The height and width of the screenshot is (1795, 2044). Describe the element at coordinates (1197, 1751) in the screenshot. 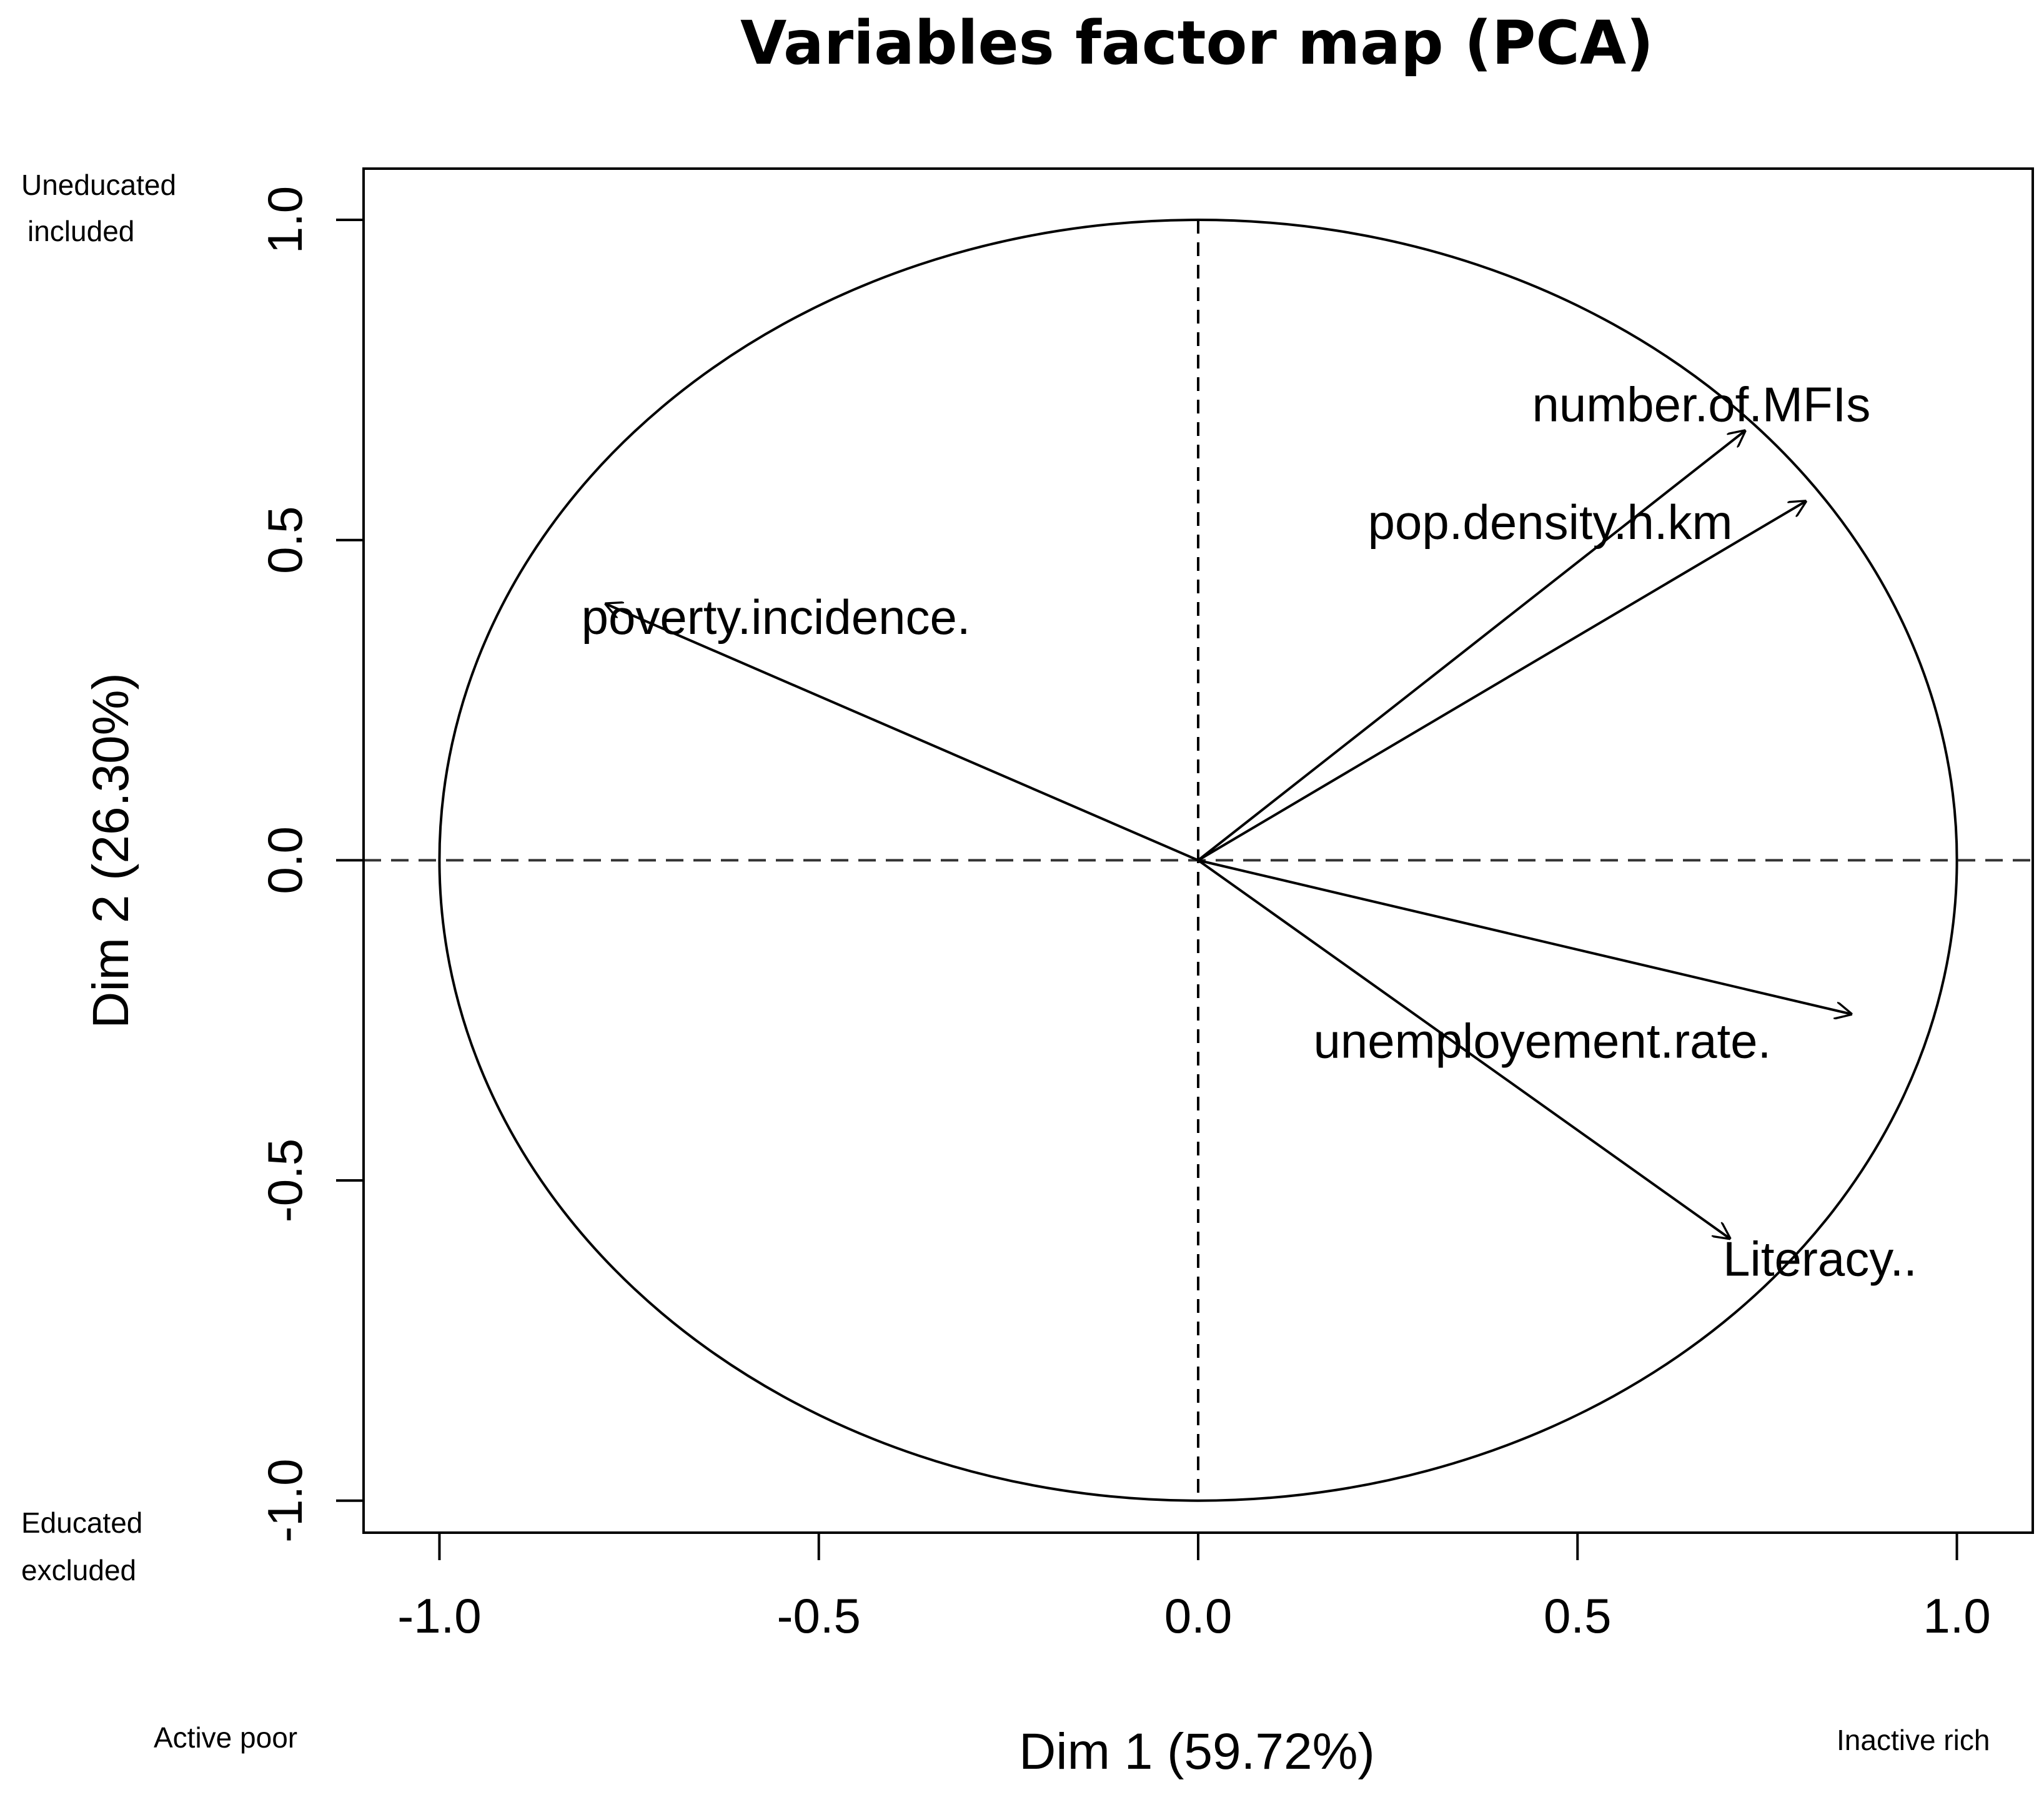

I see `x-axis-label: Dim 1 (59.72%)` at that location.